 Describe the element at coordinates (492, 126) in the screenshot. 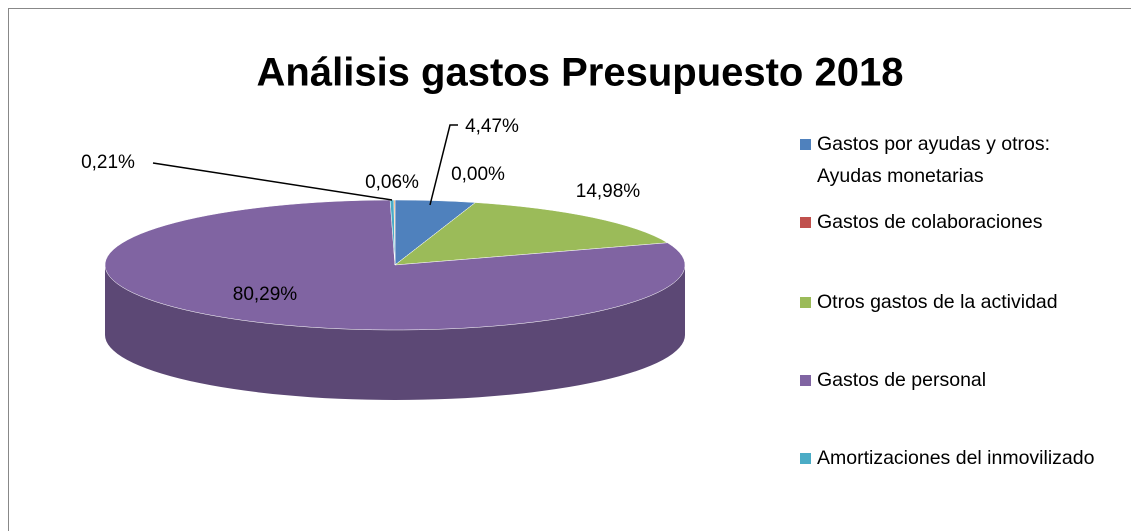

I see `data-label: 4,47%` at that location.